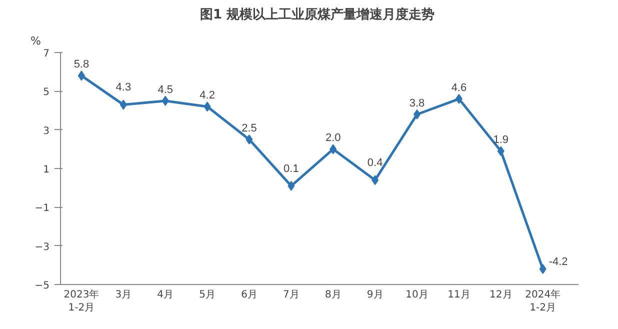 This screenshot has width=618, height=329. What do you see at coordinates (317, 14) in the screenshot?
I see `chart-title: 图1 规模以上工业原煤产量增速月度走势` at bounding box center [317, 14].